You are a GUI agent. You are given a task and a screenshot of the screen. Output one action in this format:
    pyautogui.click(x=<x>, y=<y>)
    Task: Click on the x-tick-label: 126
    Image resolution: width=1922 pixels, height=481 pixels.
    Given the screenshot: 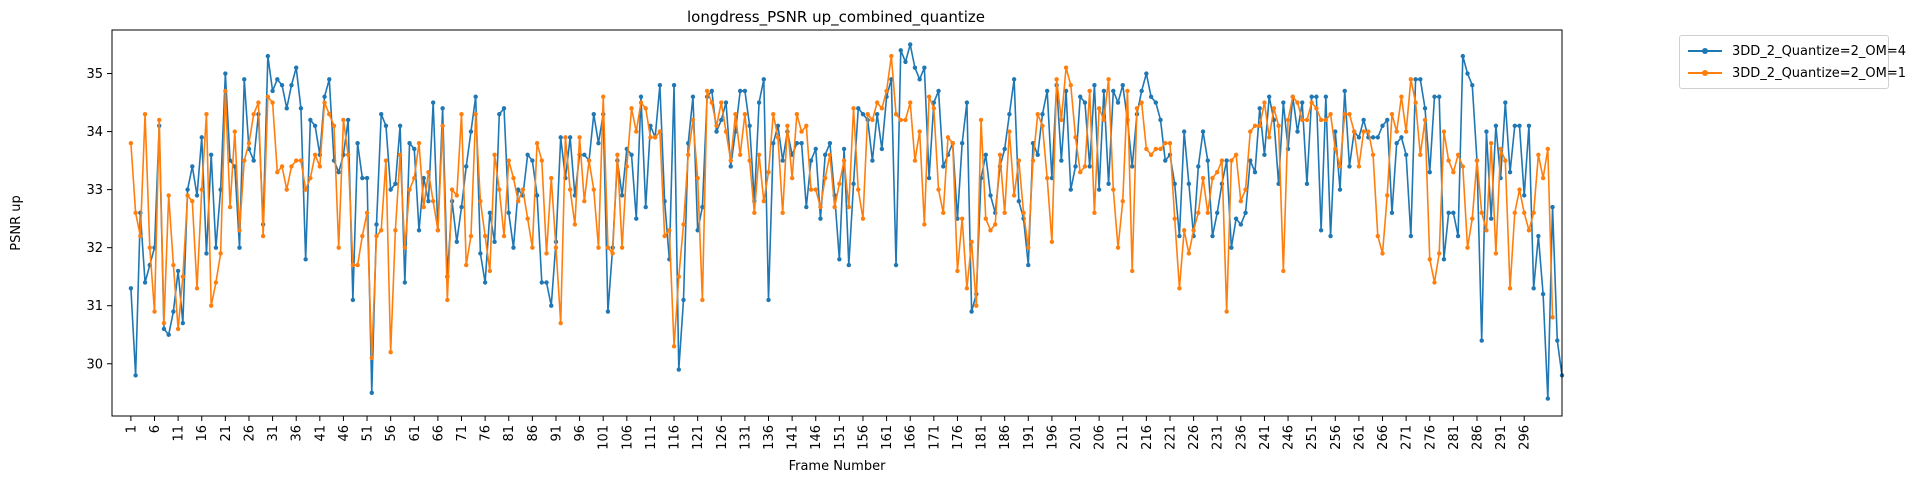 What is the action you would take?
    pyautogui.click(x=722, y=437)
    